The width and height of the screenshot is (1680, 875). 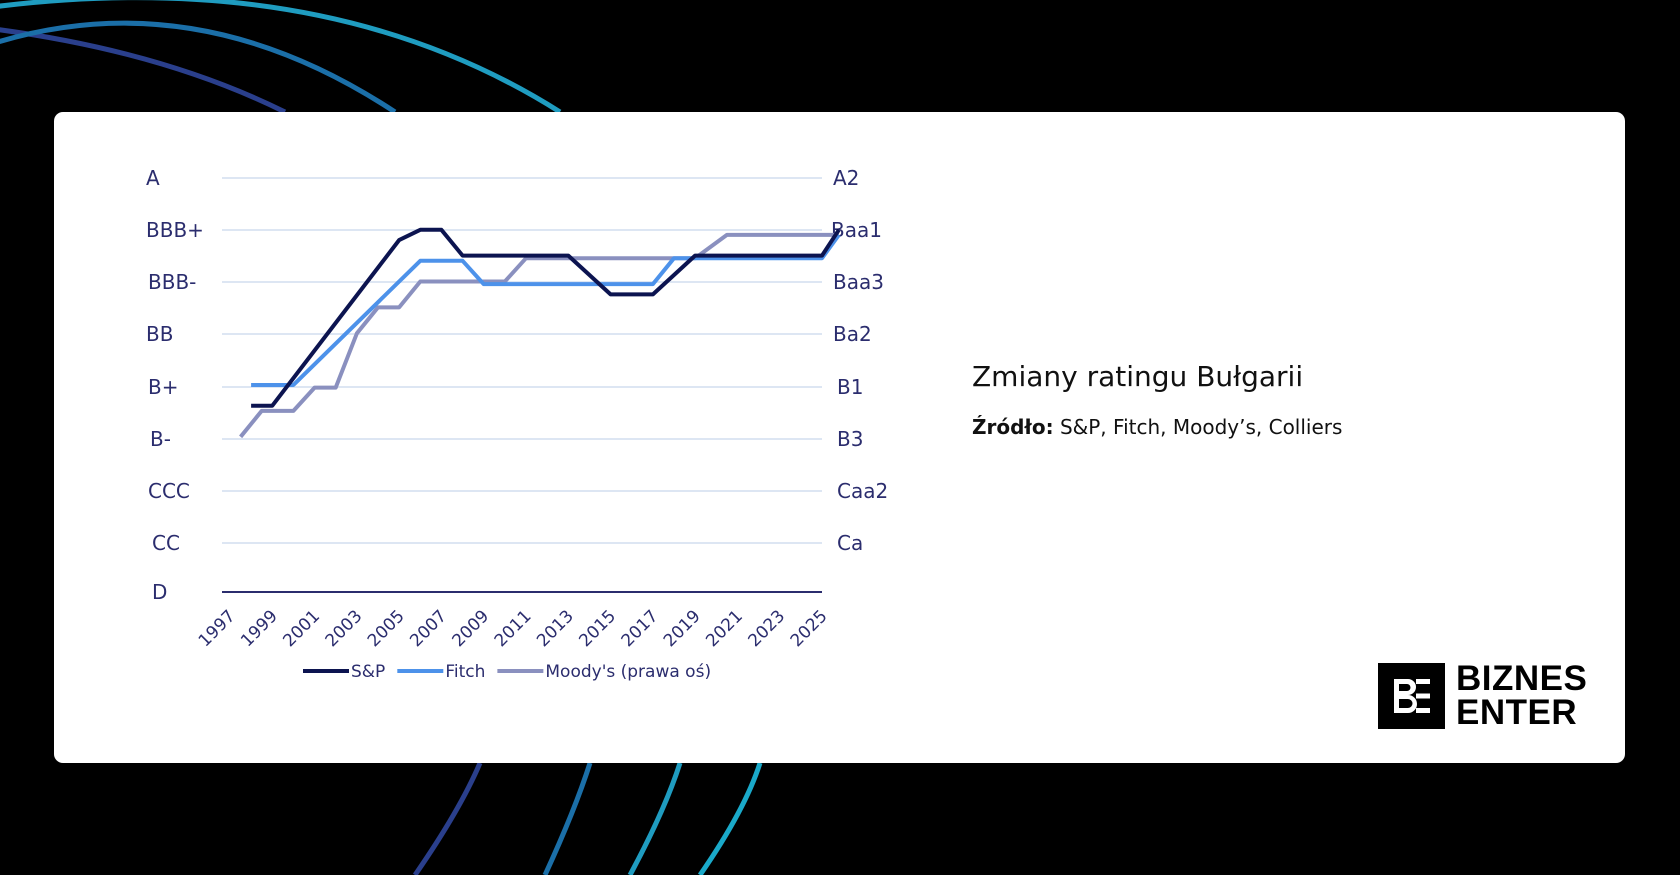 What do you see at coordinates (175, 230) in the screenshot?
I see `left-axis-tick: BBB+` at bounding box center [175, 230].